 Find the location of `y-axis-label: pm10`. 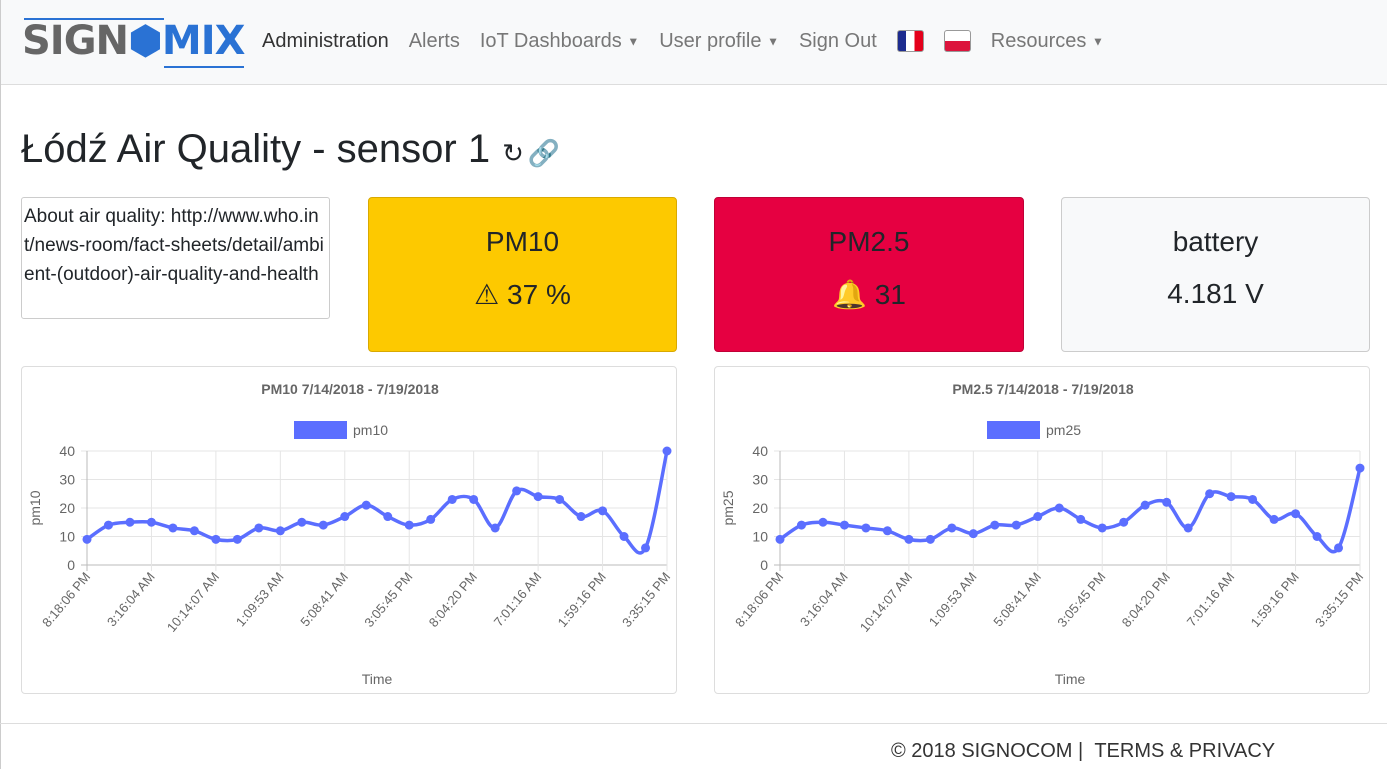

y-axis-label: pm10 is located at coordinates (35, 507).